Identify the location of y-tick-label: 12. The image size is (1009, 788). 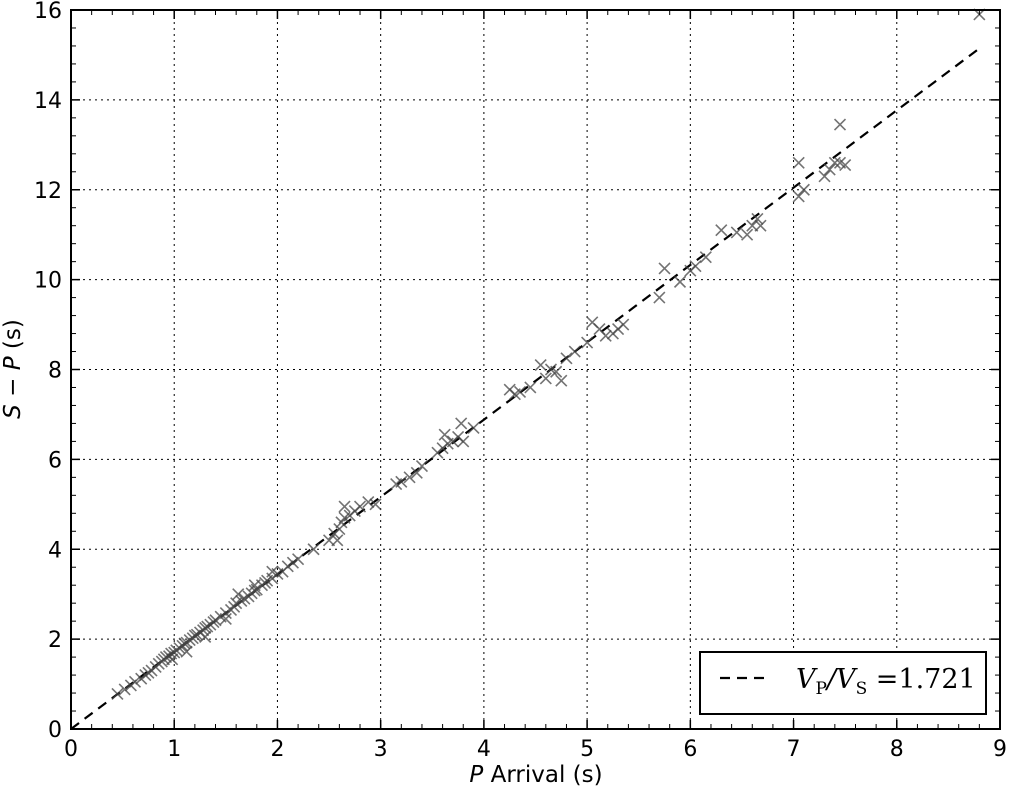
(48, 191).